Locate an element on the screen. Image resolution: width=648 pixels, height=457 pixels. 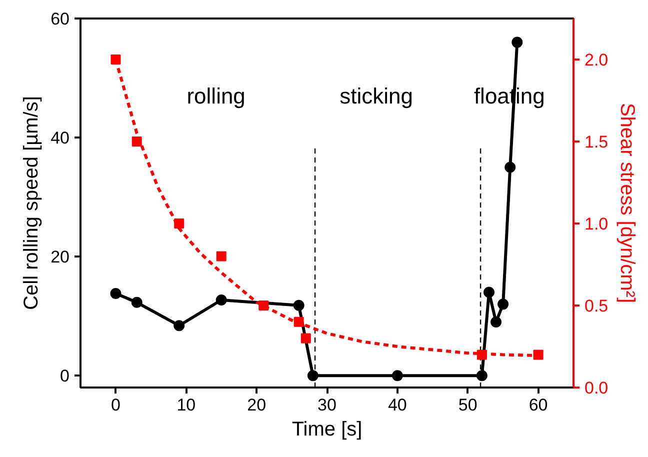
y-tick-label: 40 is located at coordinates (60, 138).